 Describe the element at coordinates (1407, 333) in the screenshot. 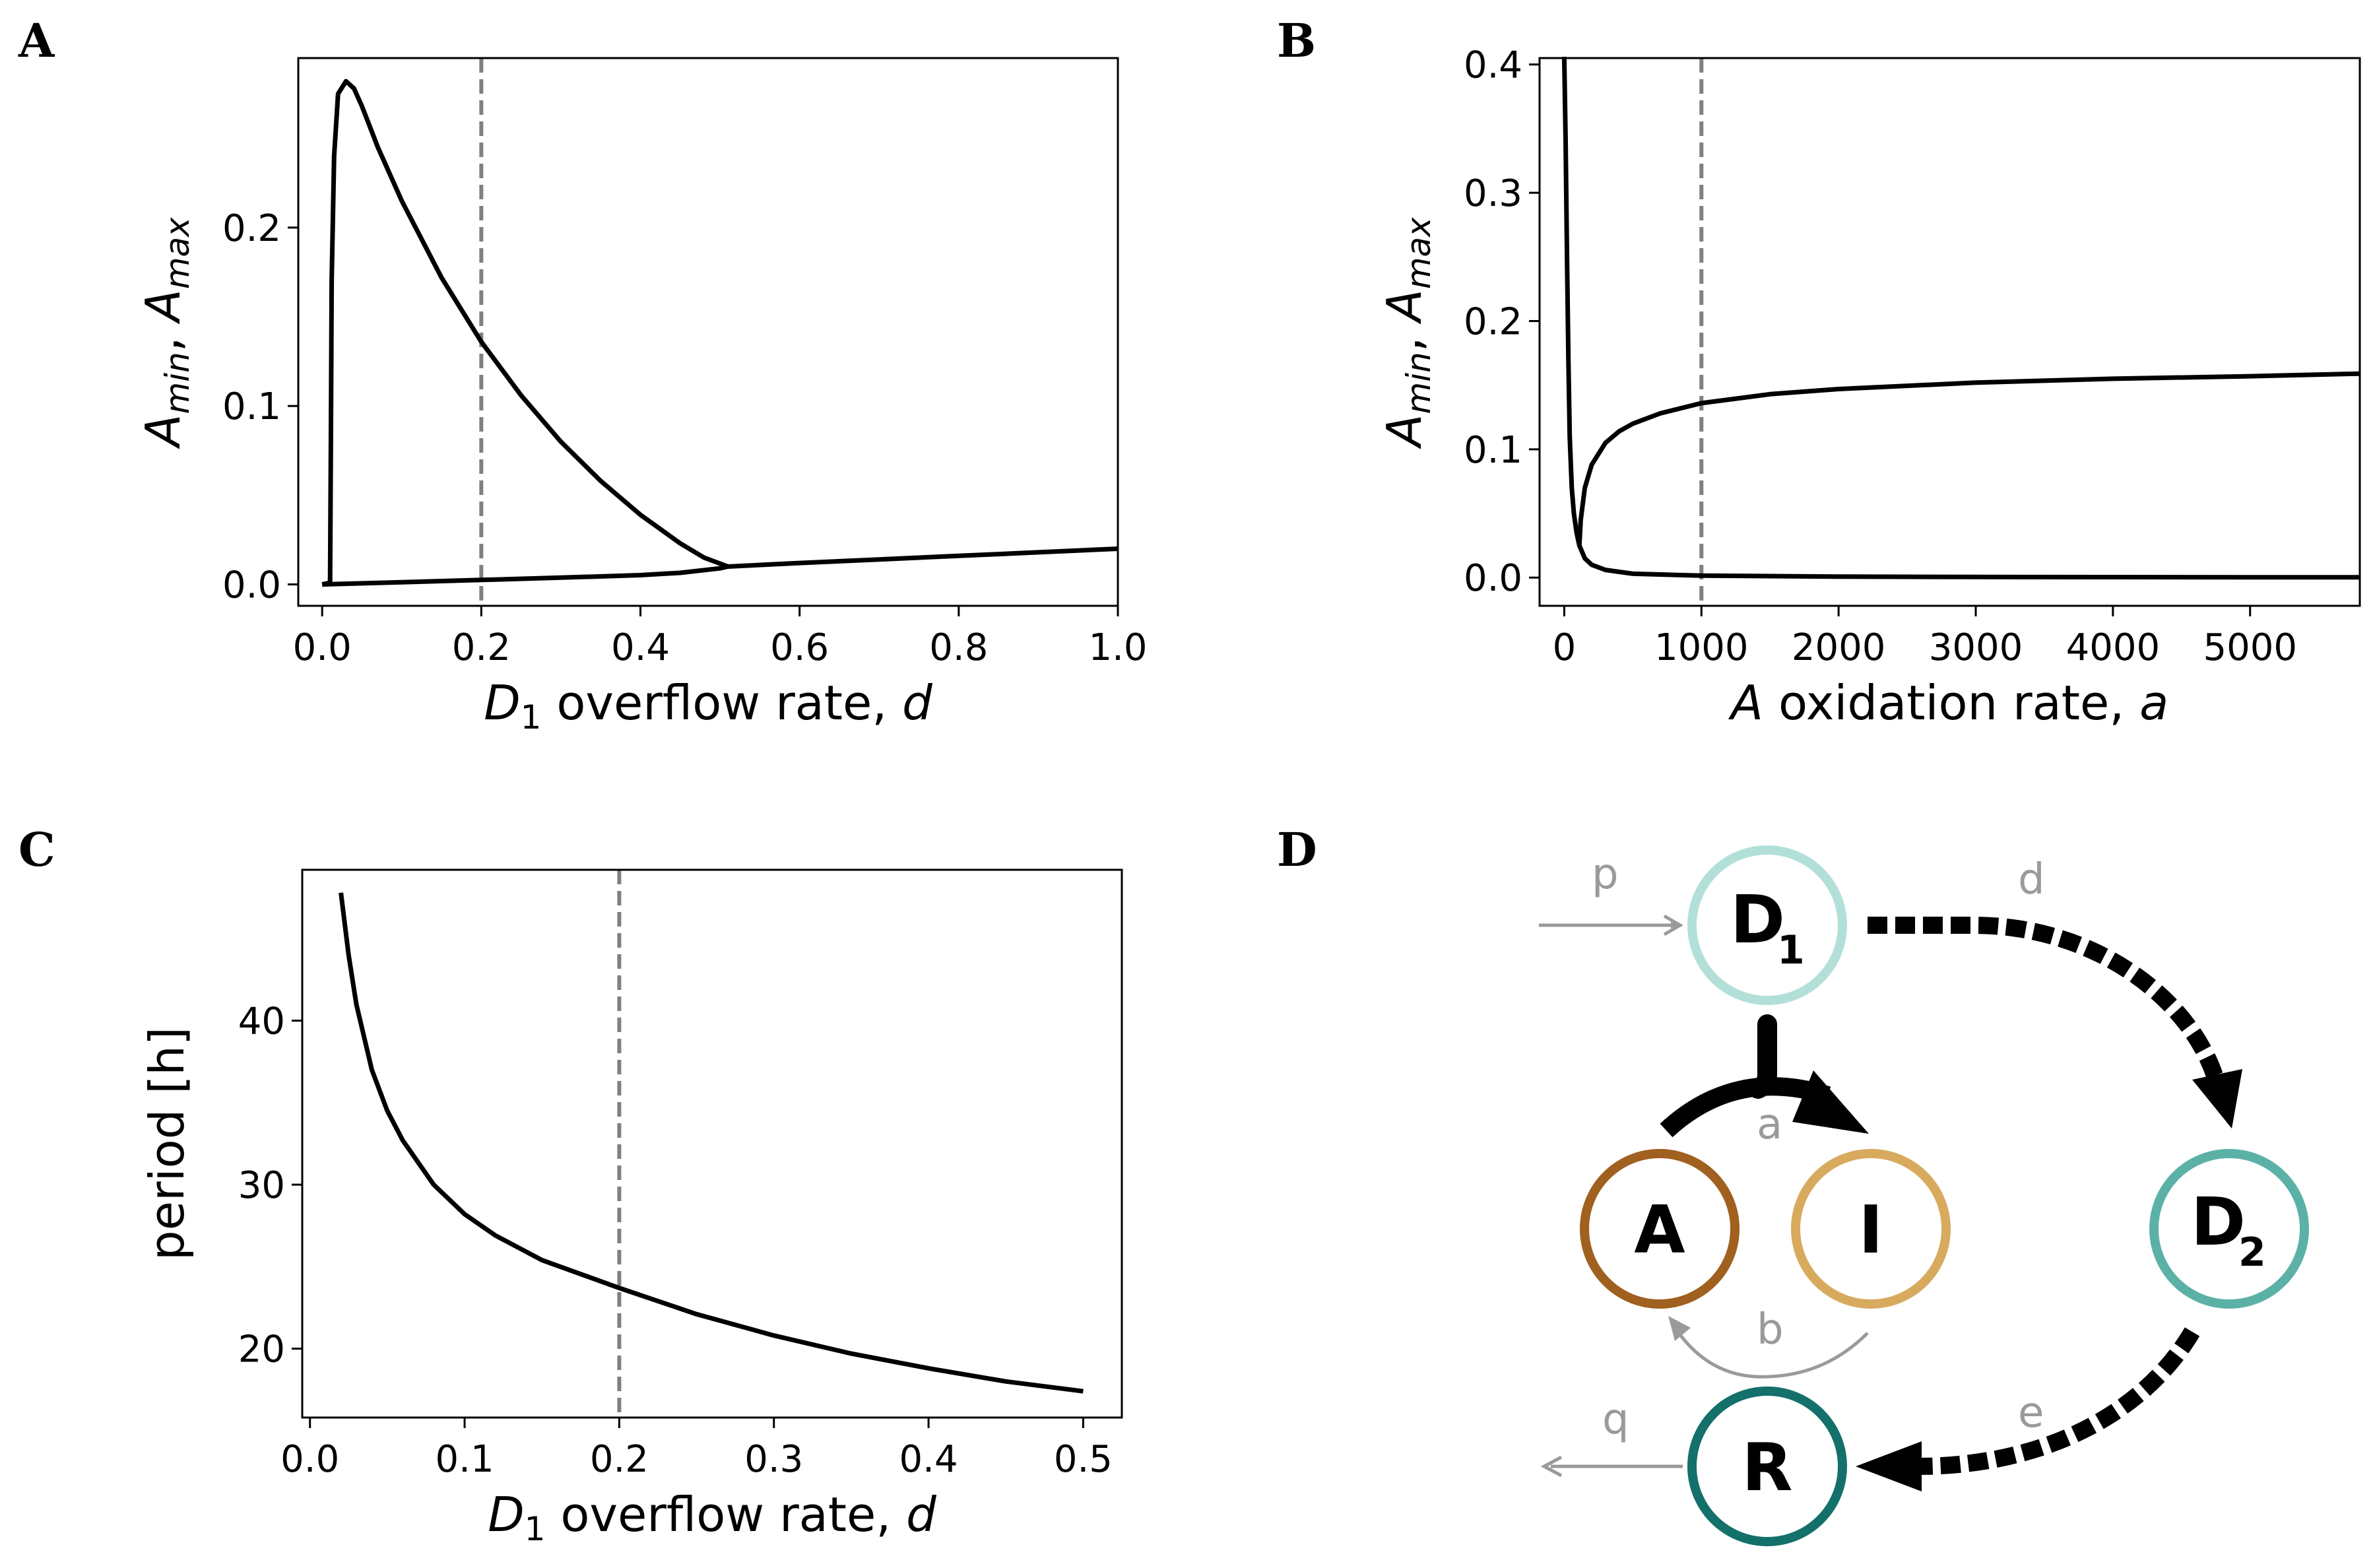

I see `chart-b-ylabel: Amin, Amax` at that location.